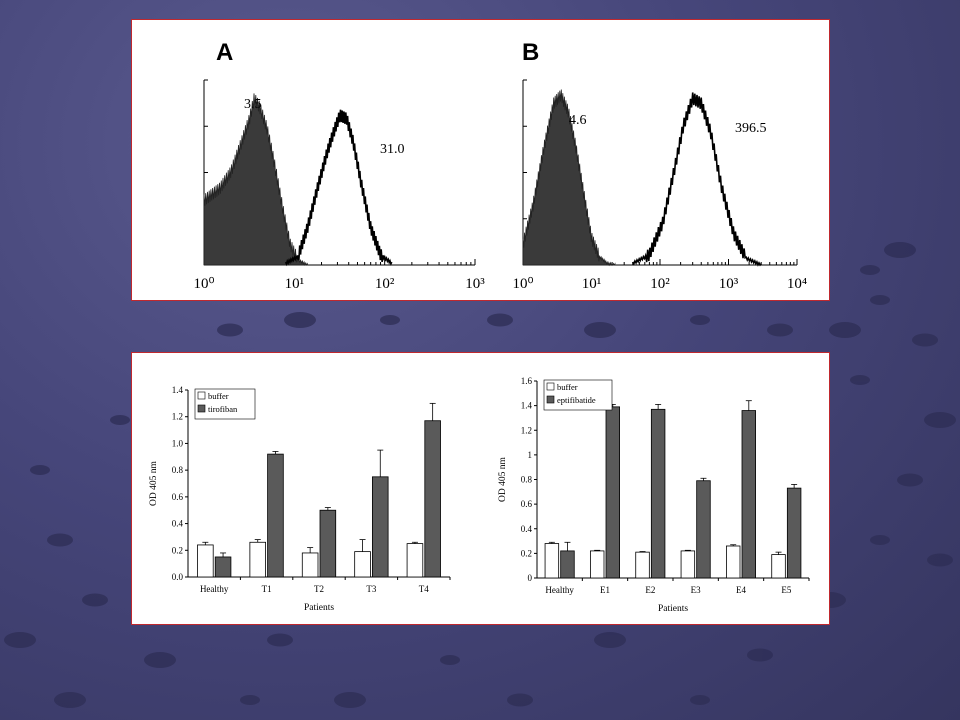 This screenshot has width=960, height=720. What do you see at coordinates (578, 120) in the screenshot?
I see `peak-annotation: 4.6` at bounding box center [578, 120].